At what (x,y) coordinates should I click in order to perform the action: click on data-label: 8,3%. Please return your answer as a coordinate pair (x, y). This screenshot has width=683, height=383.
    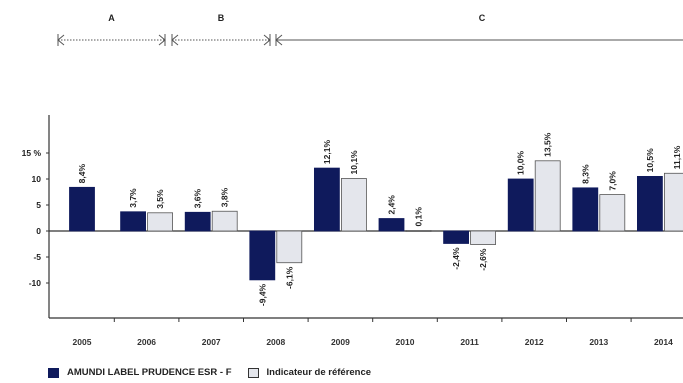
    Looking at the image, I should click on (585, 174).